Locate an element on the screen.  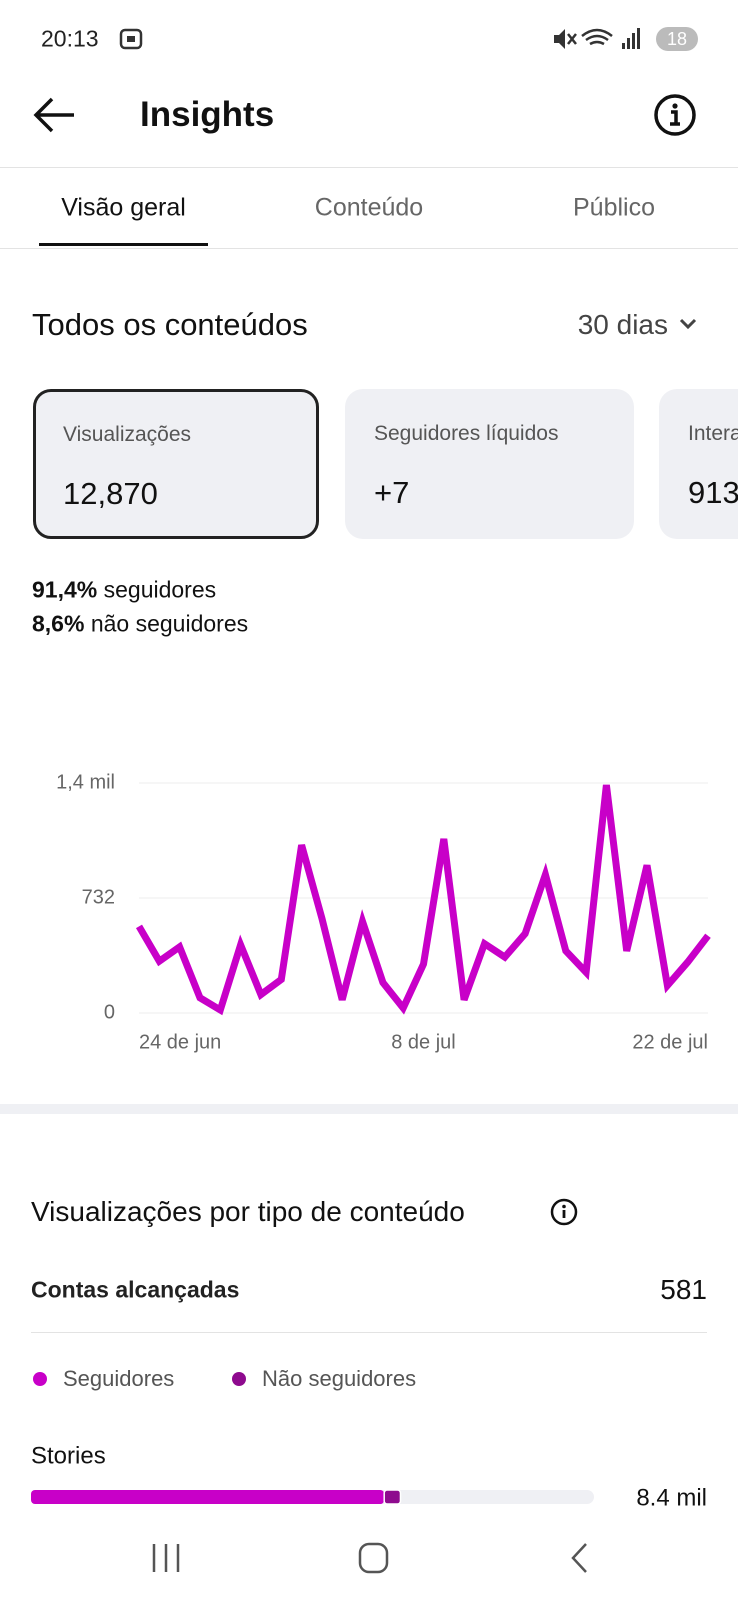
audience-line: 91,4% seguidores is located at coordinates (124, 590).